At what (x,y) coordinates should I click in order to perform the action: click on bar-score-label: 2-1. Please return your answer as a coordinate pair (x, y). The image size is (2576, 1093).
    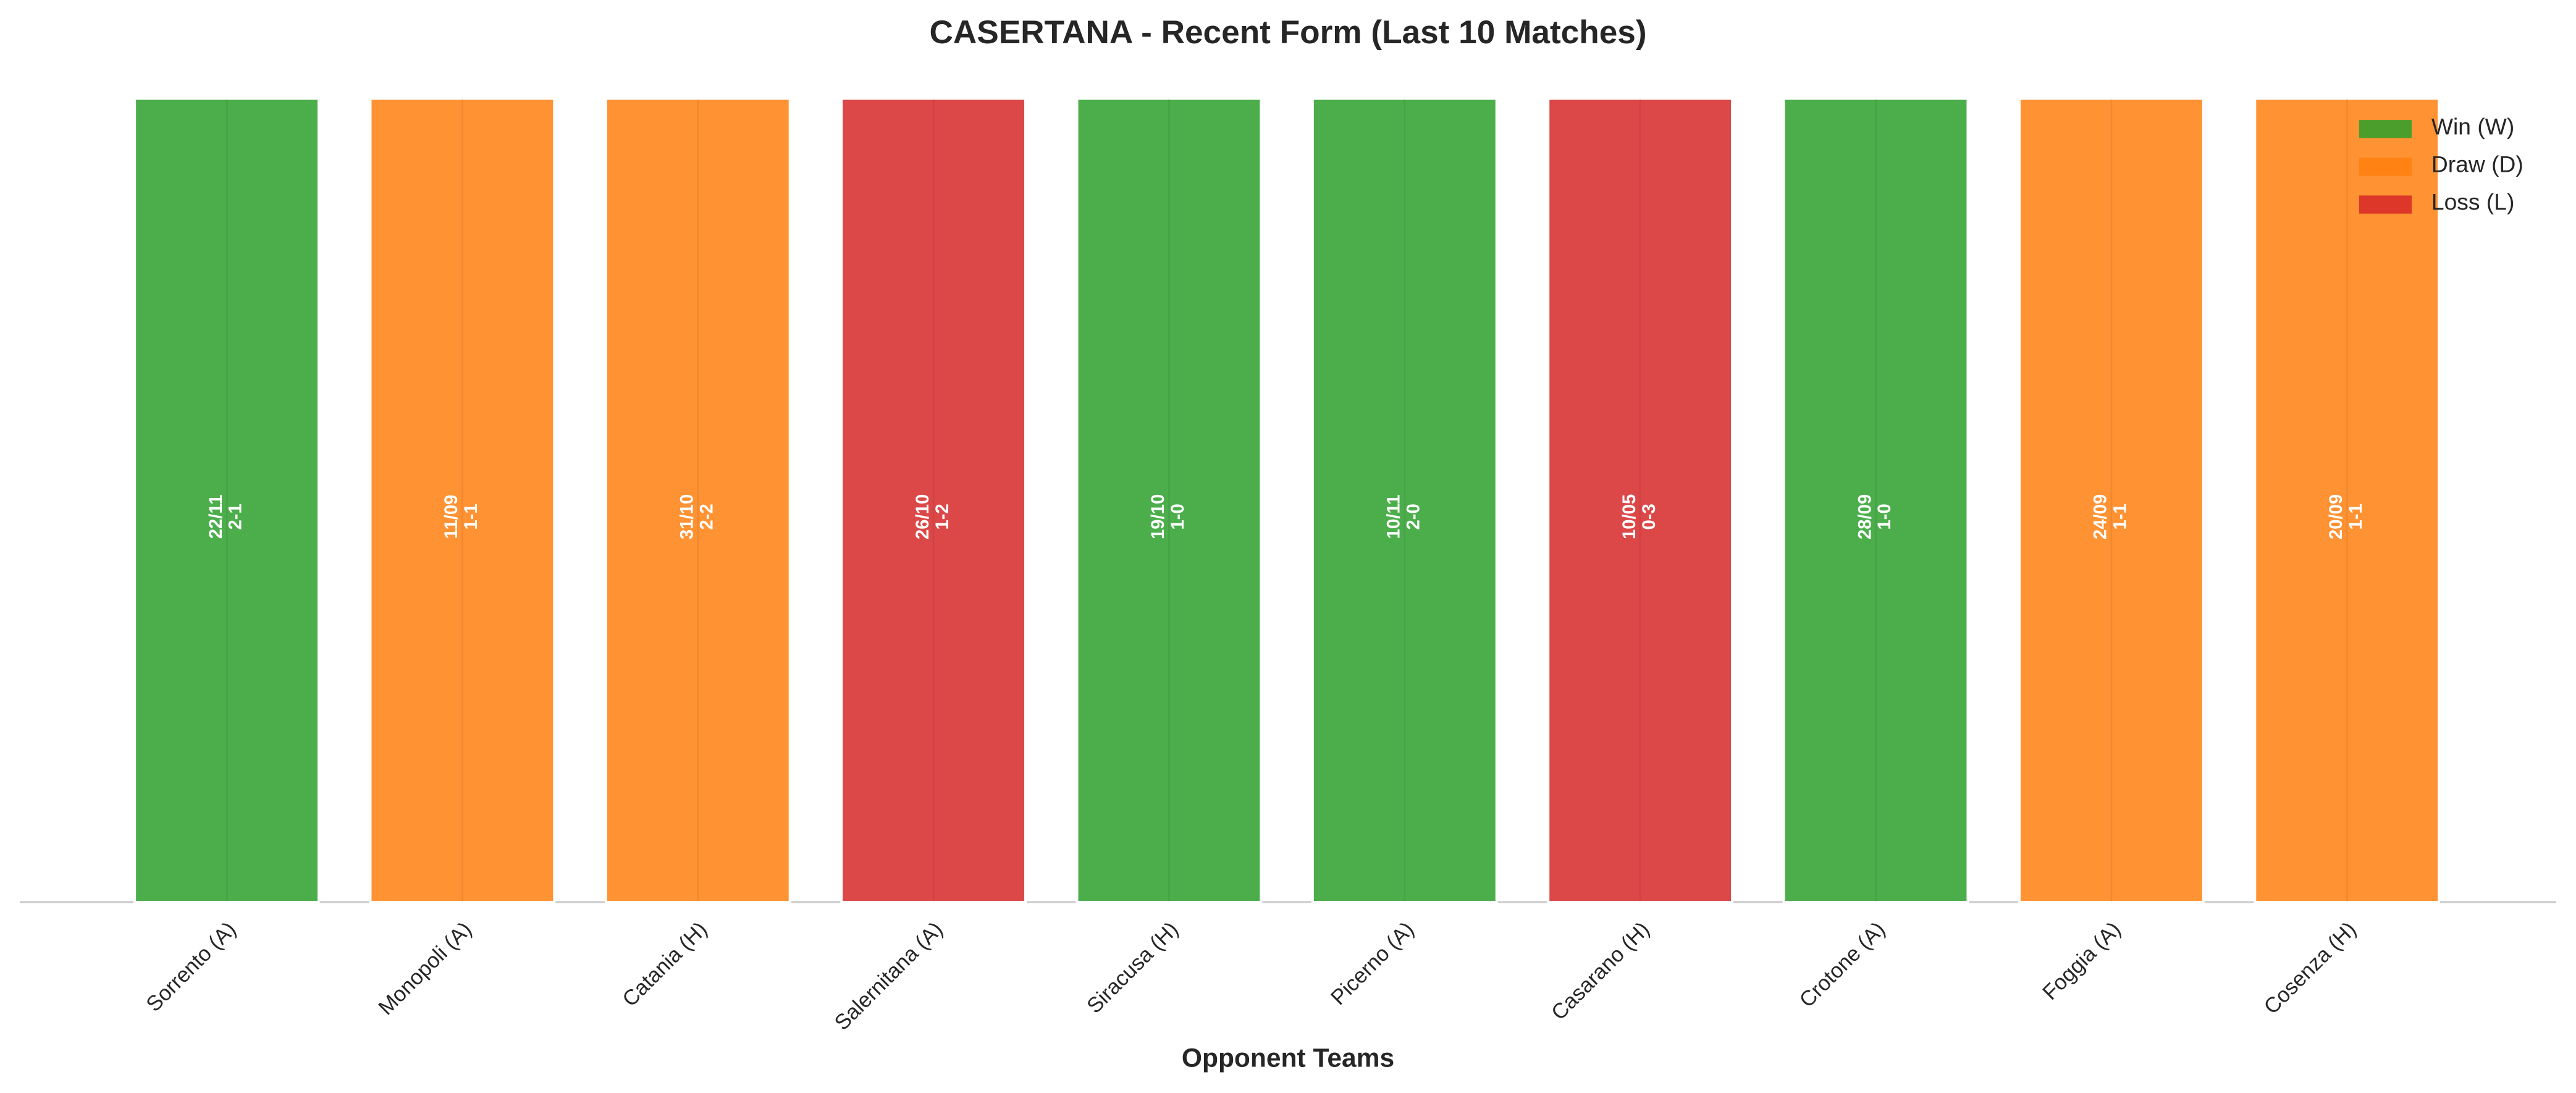
    Looking at the image, I should click on (236, 517).